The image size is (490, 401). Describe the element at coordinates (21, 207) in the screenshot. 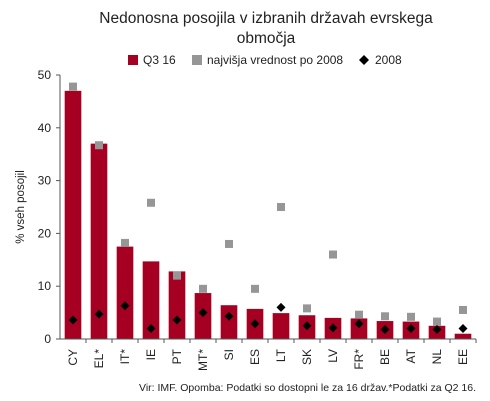

I see `y-axis-label: % vseh posojil` at that location.